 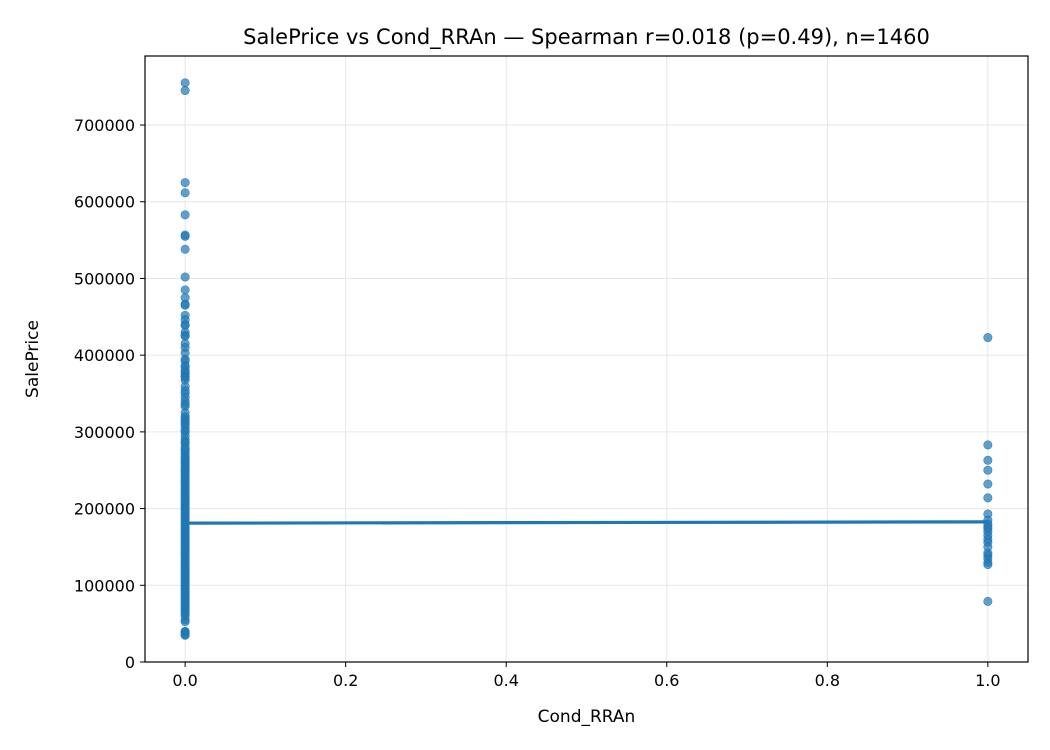 I want to click on x-tick-label: 1.0, so click(x=987, y=680).